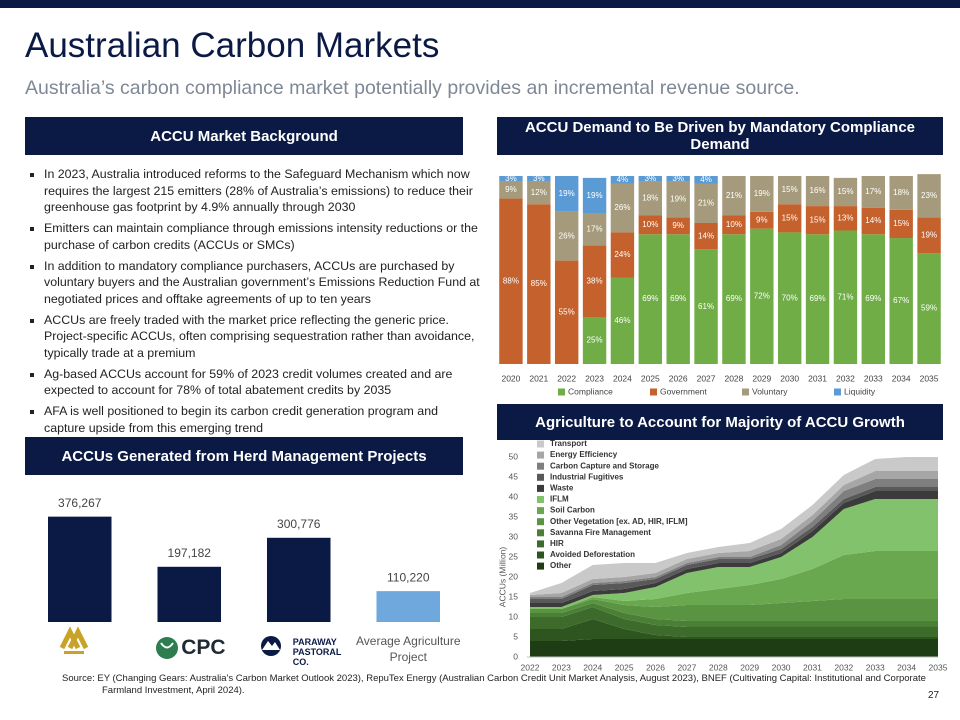 This screenshot has height=720, width=960. Describe the element at coordinates (190, 553) in the screenshot. I see `data-label: 197,182` at that location.